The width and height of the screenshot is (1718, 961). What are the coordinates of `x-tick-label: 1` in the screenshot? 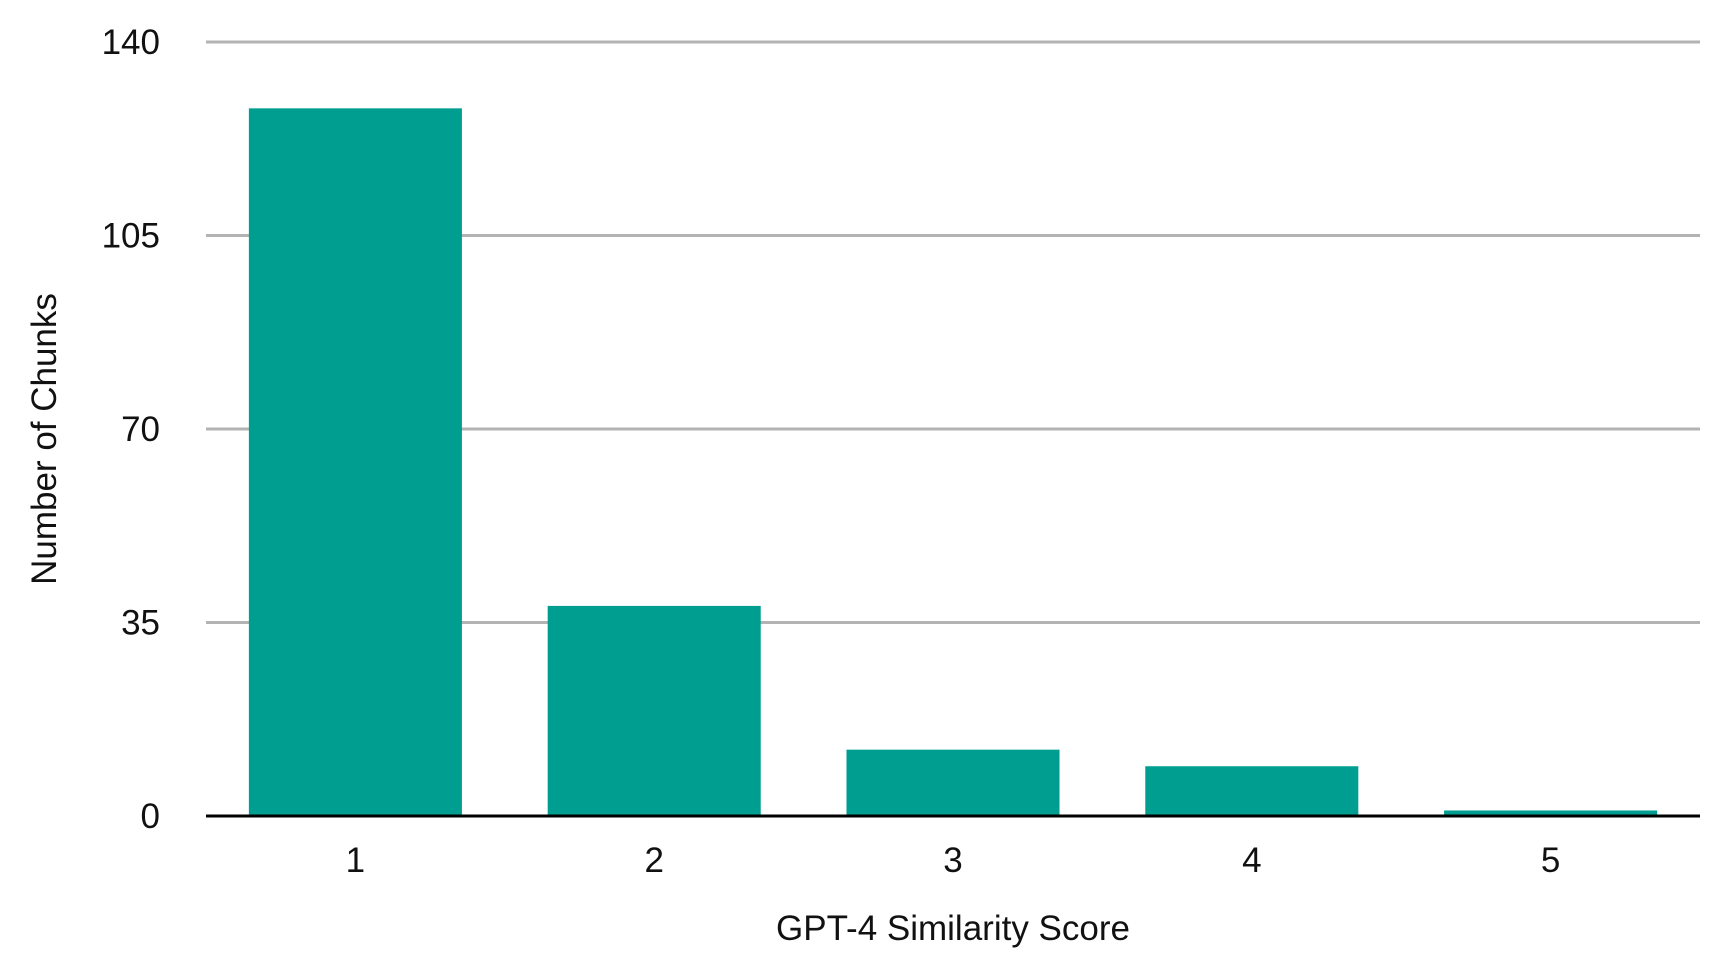 It's located at (355, 860).